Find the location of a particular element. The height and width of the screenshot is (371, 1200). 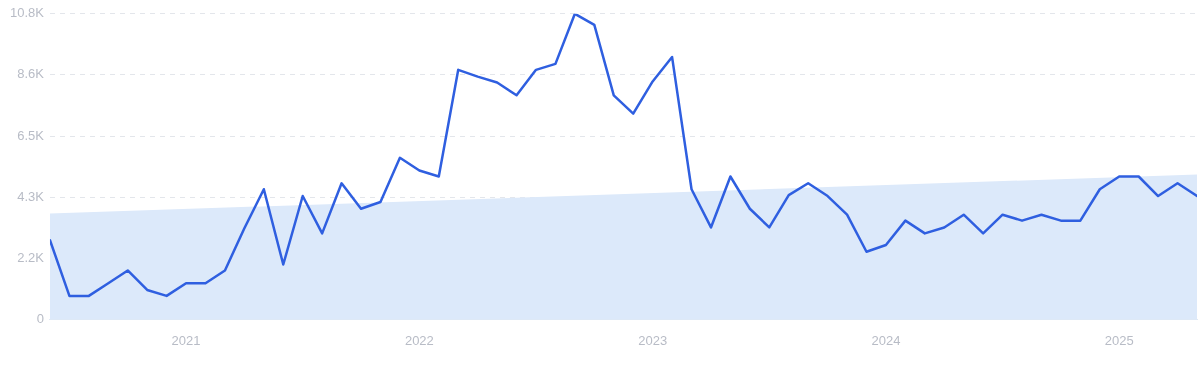

x-tick-label: 2023 is located at coordinates (653, 340).